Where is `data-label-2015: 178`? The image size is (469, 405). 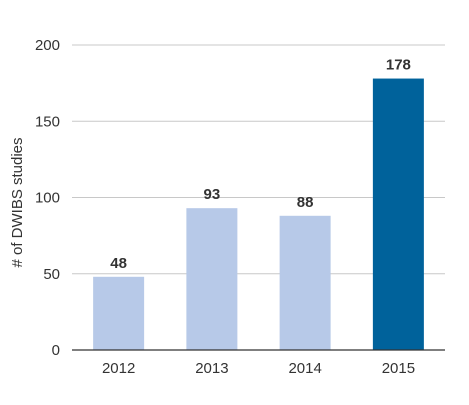 data-label-2015: 178 is located at coordinates (398, 65).